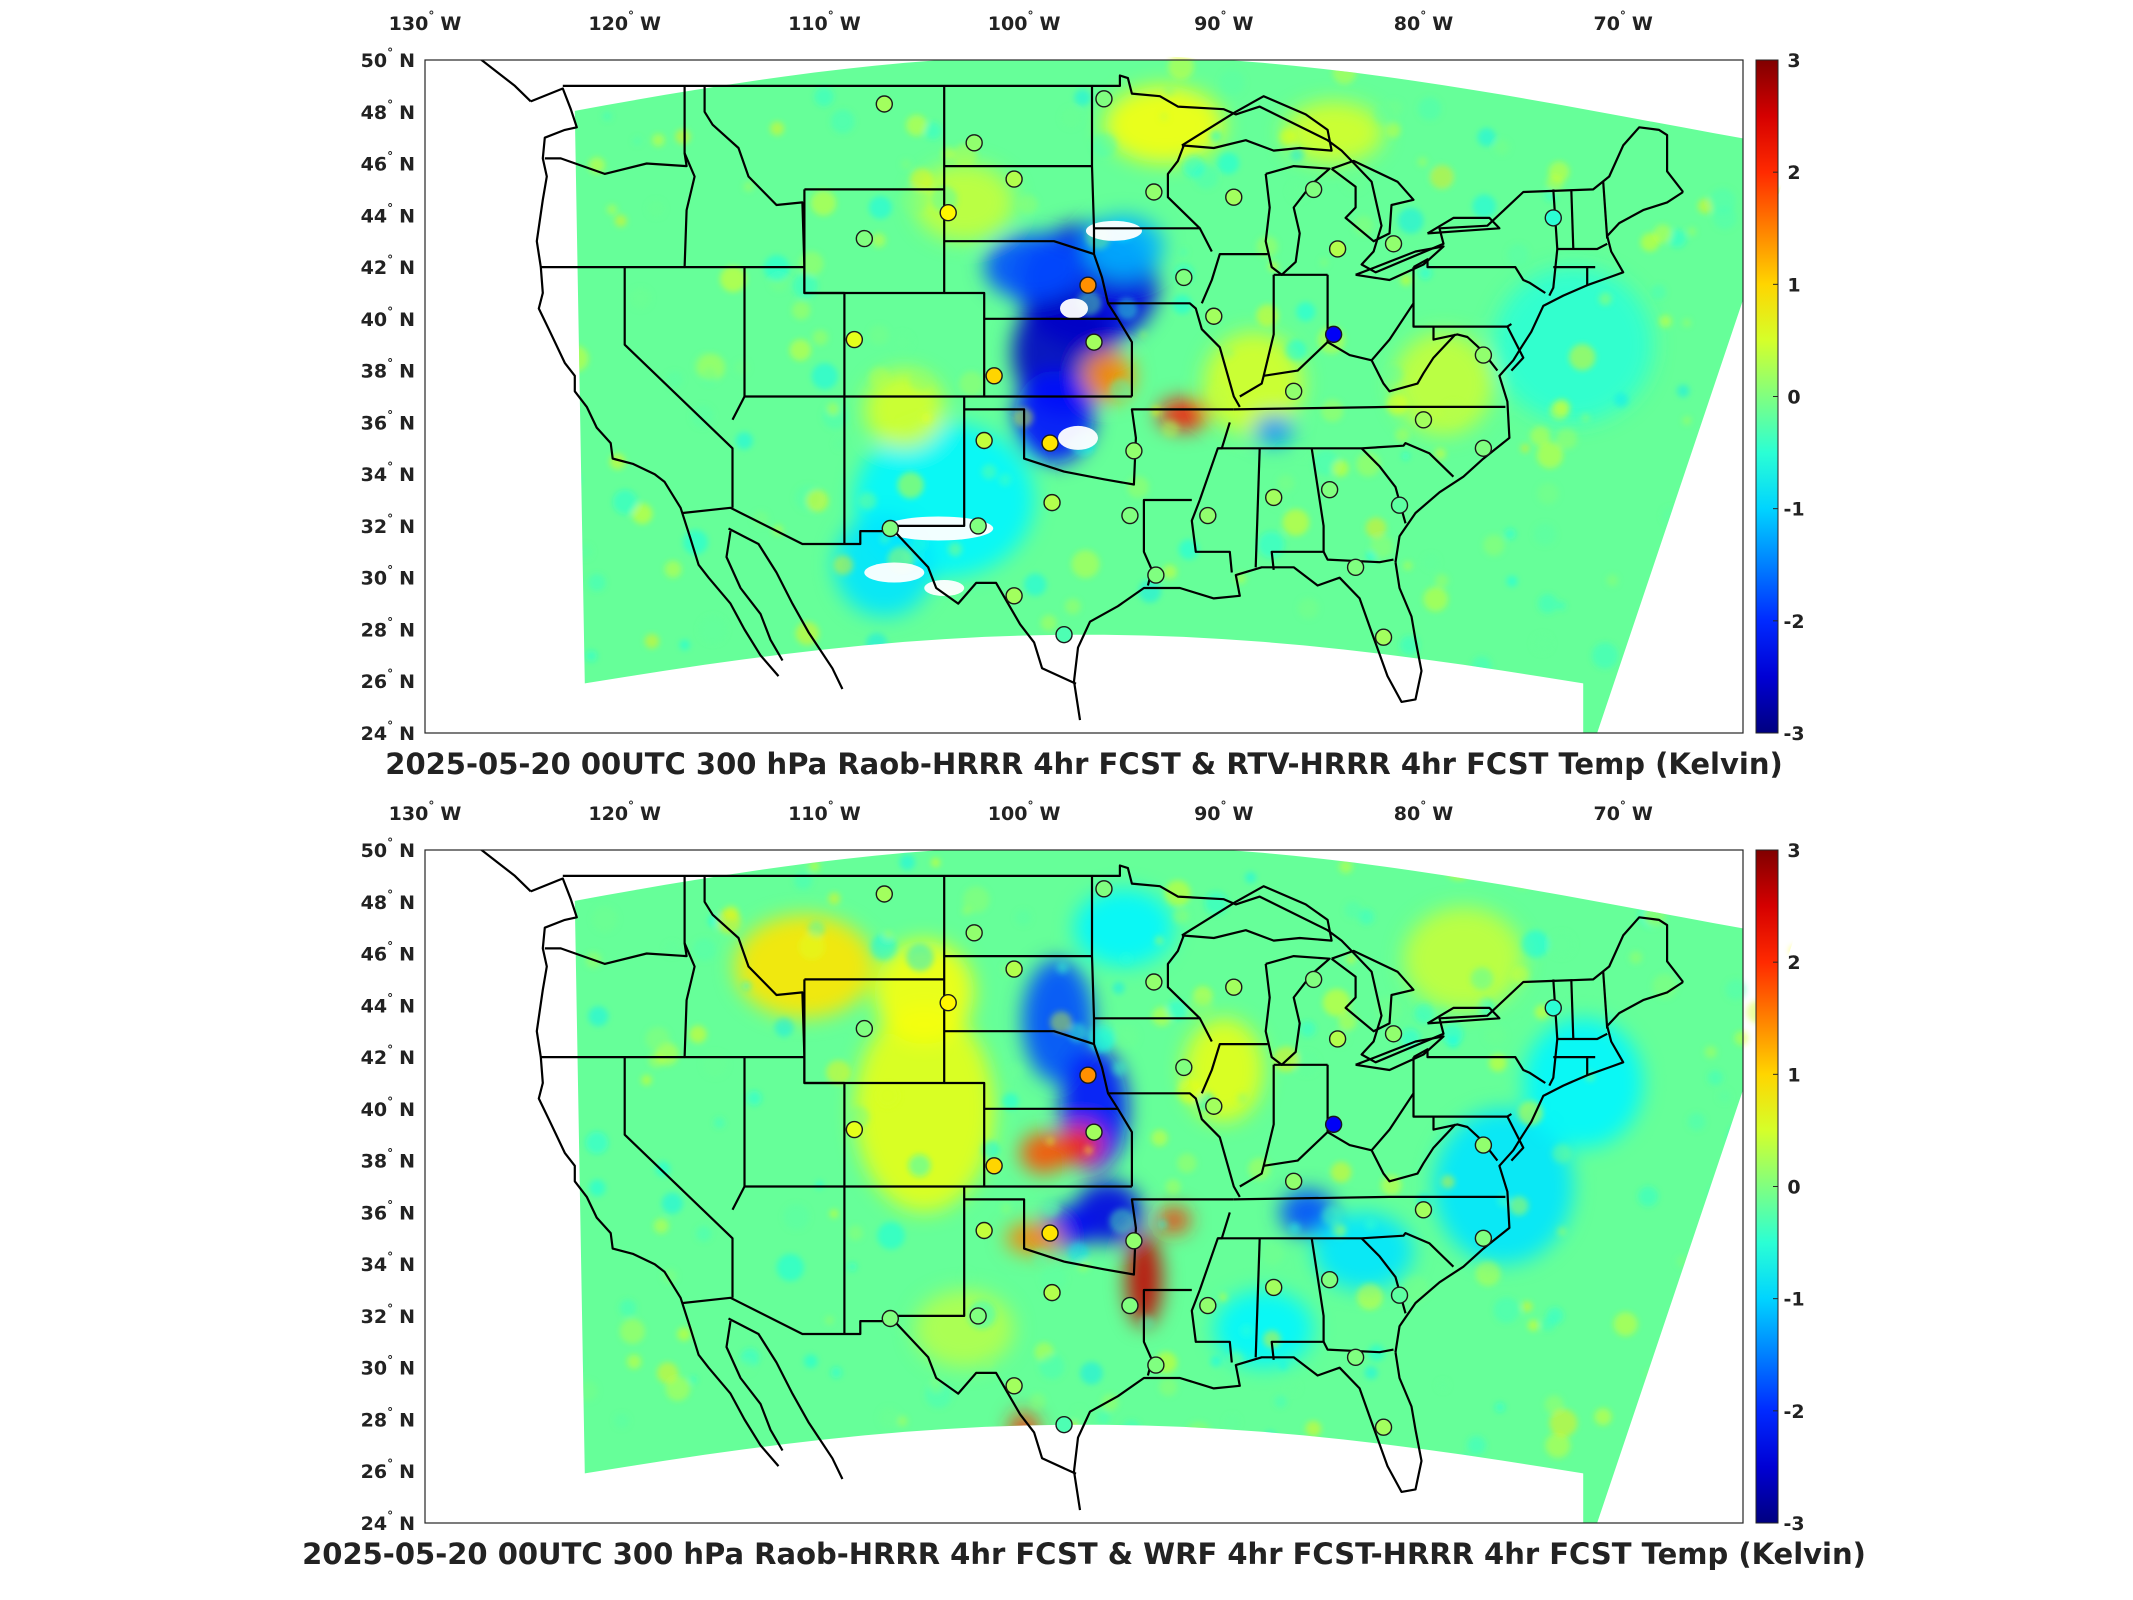 This screenshot has width=2133, height=1600. What do you see at coordinates (1793, 61) in the screenshot?
I see `colorbar-tick-label: 3` at bounding box center [1793, 61].